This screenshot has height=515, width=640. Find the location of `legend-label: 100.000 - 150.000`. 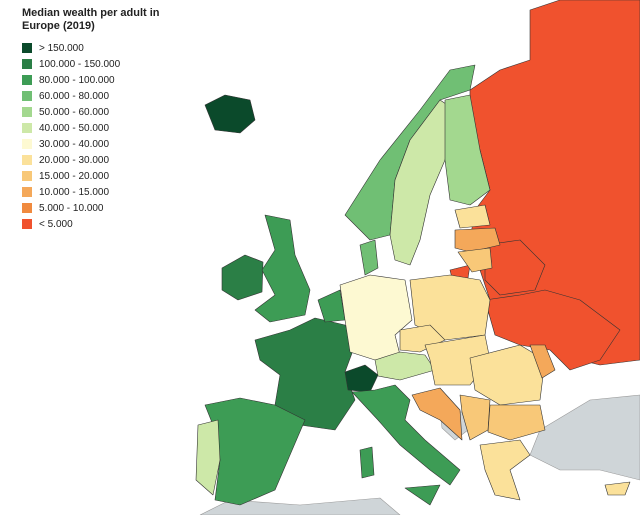

legend-label: 100.000 - 150.000 is located at coordinates (80, 64).